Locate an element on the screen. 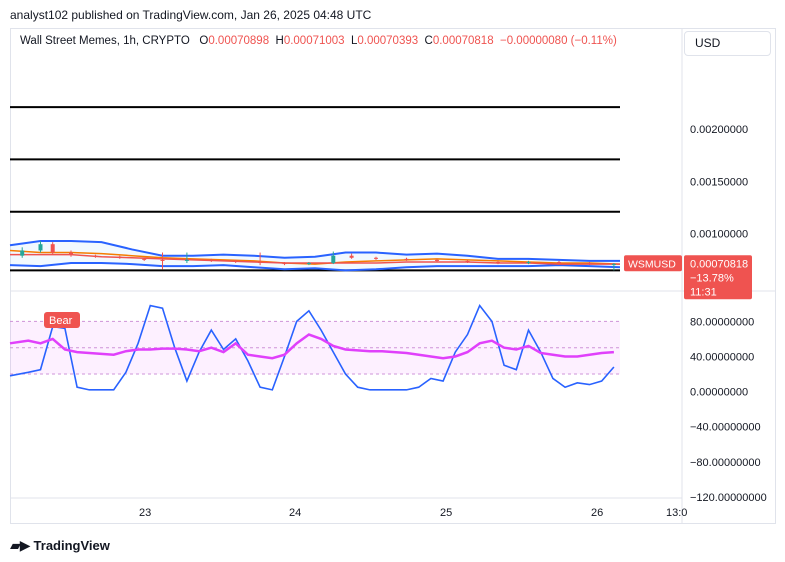  footer: ▰▶ TradingView is located at coordinates (60, 545).